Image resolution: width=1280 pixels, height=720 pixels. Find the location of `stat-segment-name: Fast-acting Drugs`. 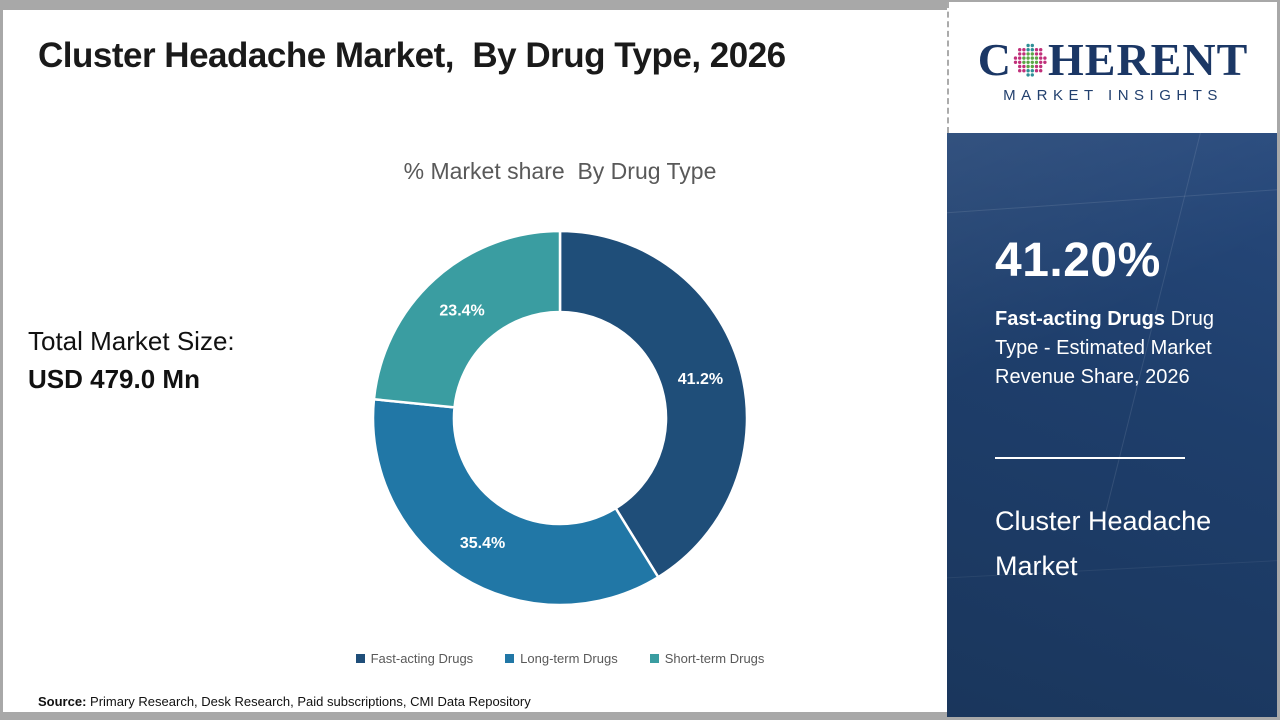

stat-segment-name: Fast-acting Drugs is located at coordinates (1080, 319).